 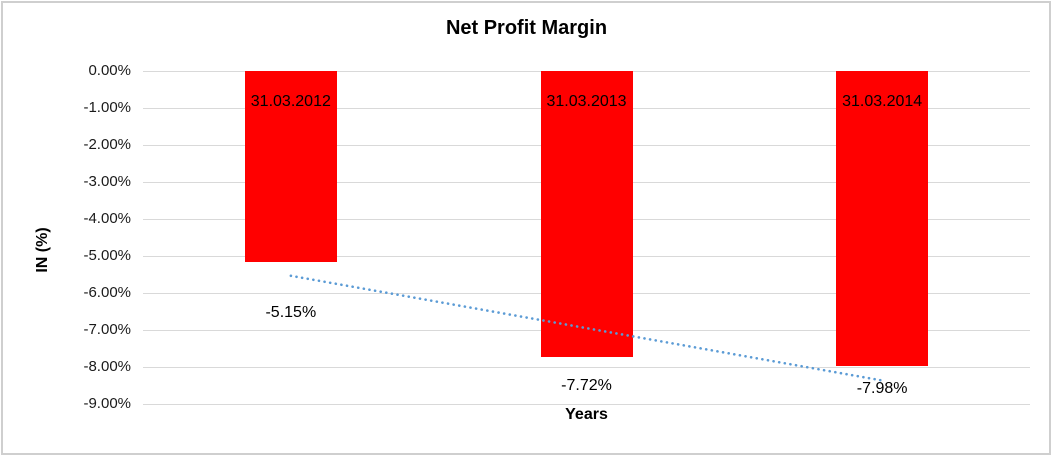 What do you see at coordinates (109, 70) in the screenshot?
I see `y-tick-label: 0.00%` at bounding box center [109, 70].